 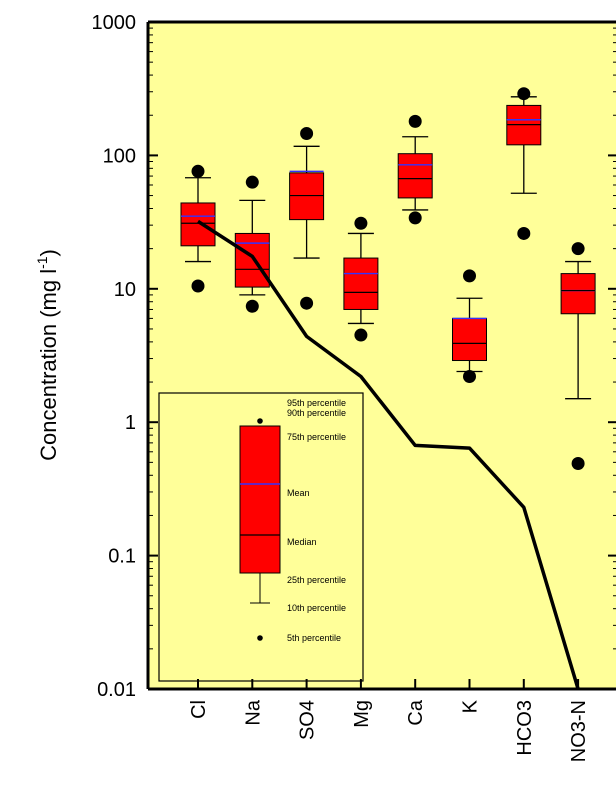 What do you see at coordinates (314, 638) in the screenshot?
I see `legend-label-p5: 5th percentile` at bounding box center [314, 638].